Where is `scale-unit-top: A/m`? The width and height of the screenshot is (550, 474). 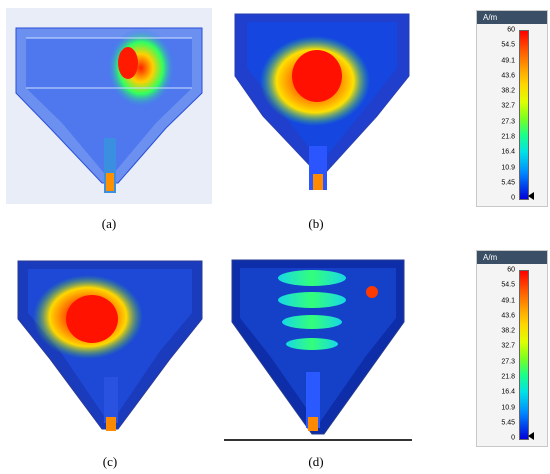
scale-unit-top: A/m is located at coordinates (512, 17).